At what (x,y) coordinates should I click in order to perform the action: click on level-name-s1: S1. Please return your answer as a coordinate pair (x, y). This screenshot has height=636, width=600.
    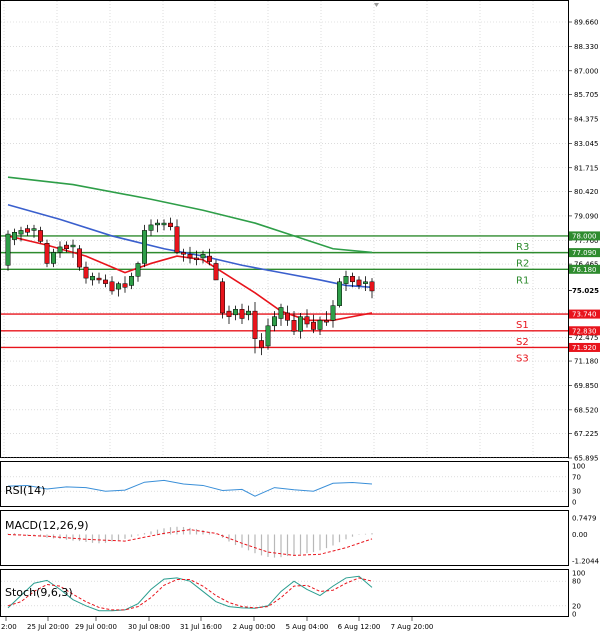
    Looking at the image, I should click on (522, 325).